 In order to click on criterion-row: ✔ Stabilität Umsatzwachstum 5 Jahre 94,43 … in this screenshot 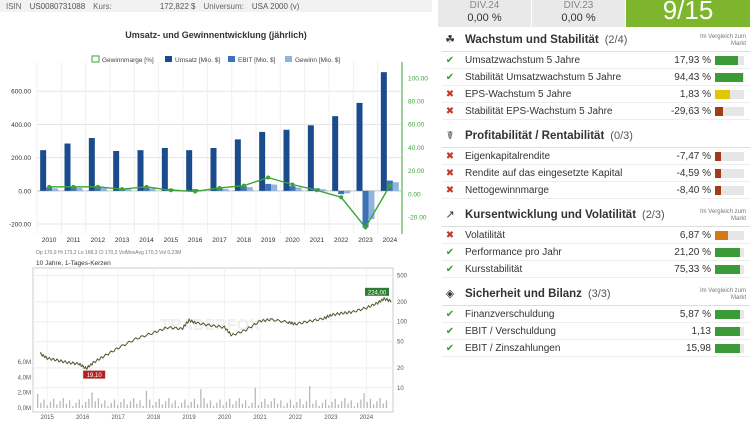, I will do `click(596, 77)`.